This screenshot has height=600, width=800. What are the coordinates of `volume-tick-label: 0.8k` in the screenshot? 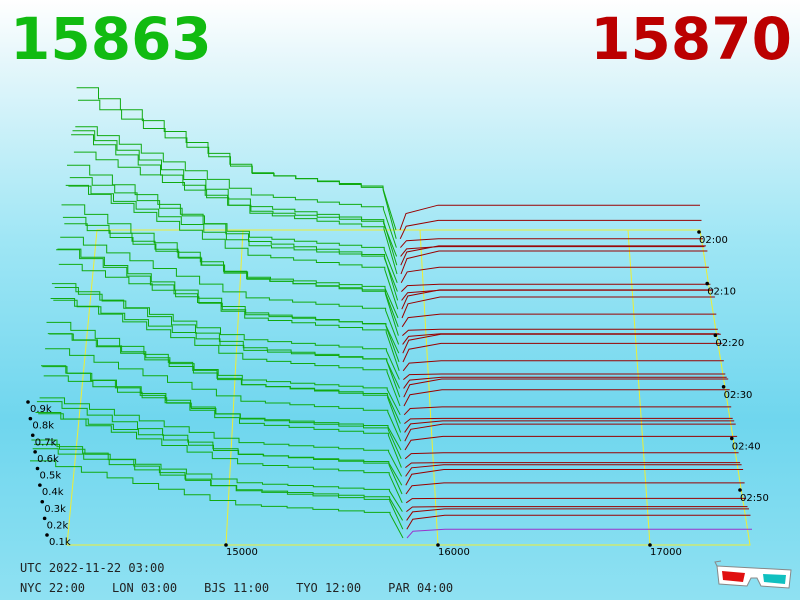 It's located at (43, 426).